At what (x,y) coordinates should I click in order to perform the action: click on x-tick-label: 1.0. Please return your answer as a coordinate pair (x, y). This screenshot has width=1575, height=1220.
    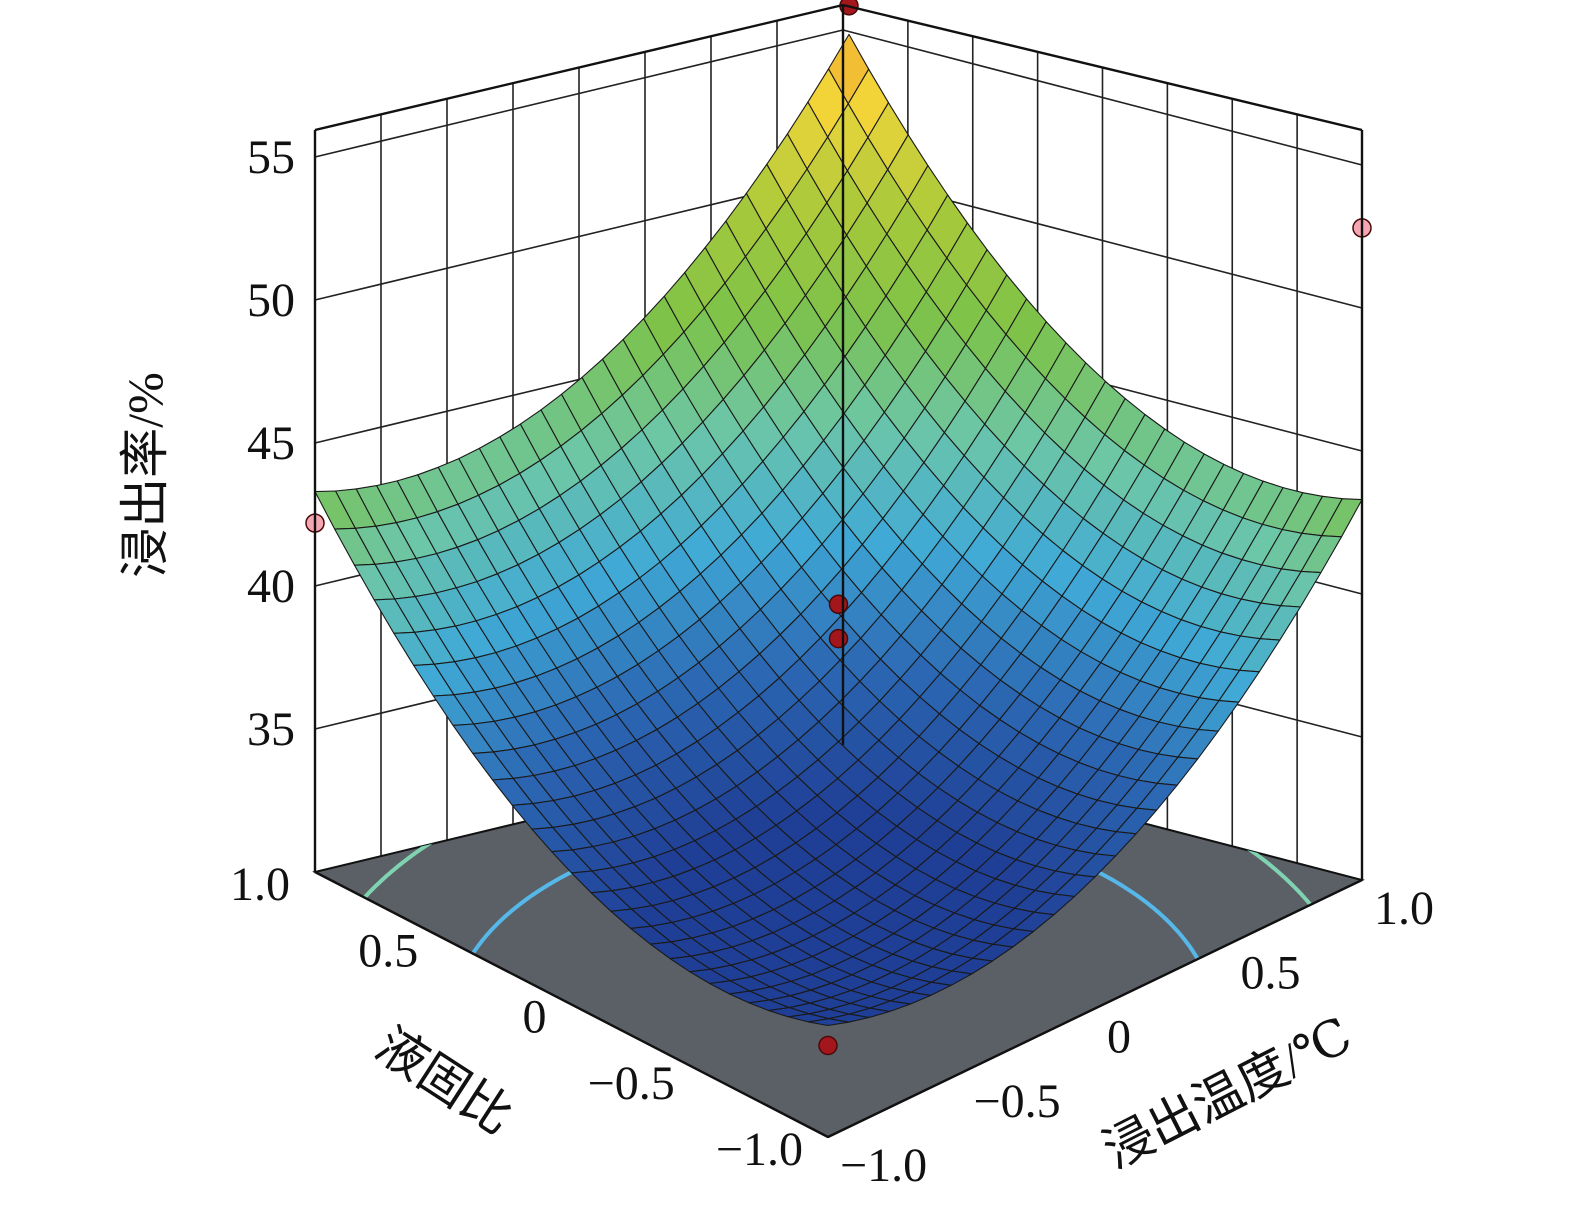
    Looking at the image, I should click on (1404, 908).